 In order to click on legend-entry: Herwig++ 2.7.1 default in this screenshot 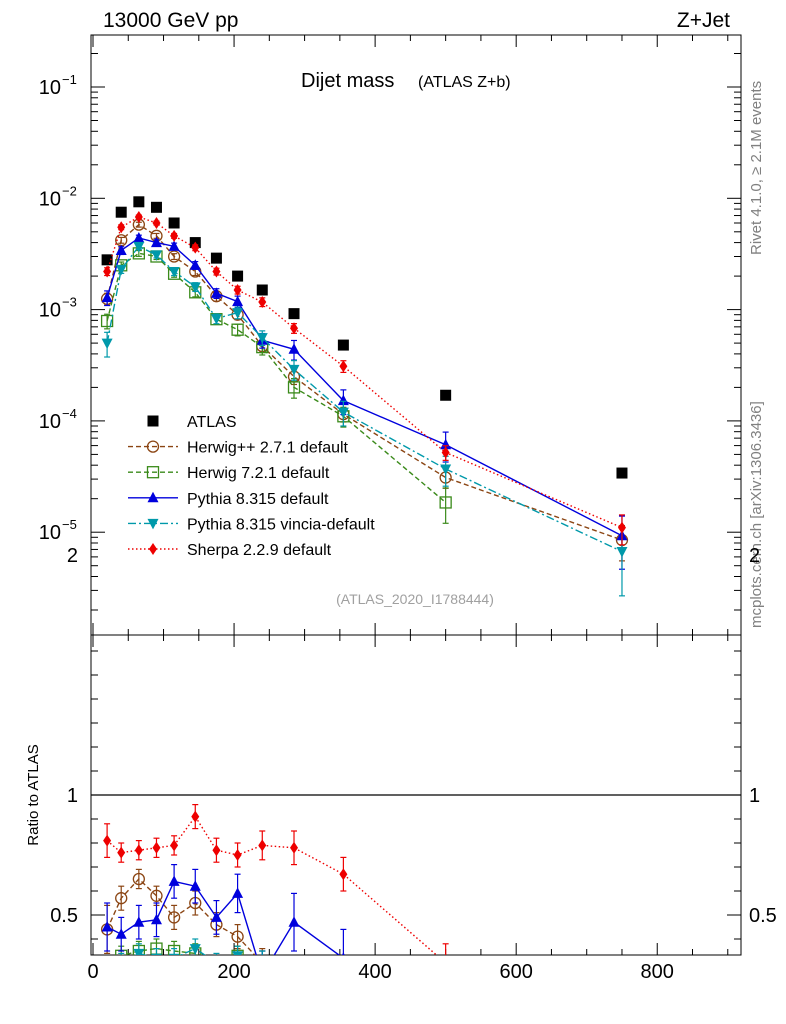, I will do `click(238, 448)`.